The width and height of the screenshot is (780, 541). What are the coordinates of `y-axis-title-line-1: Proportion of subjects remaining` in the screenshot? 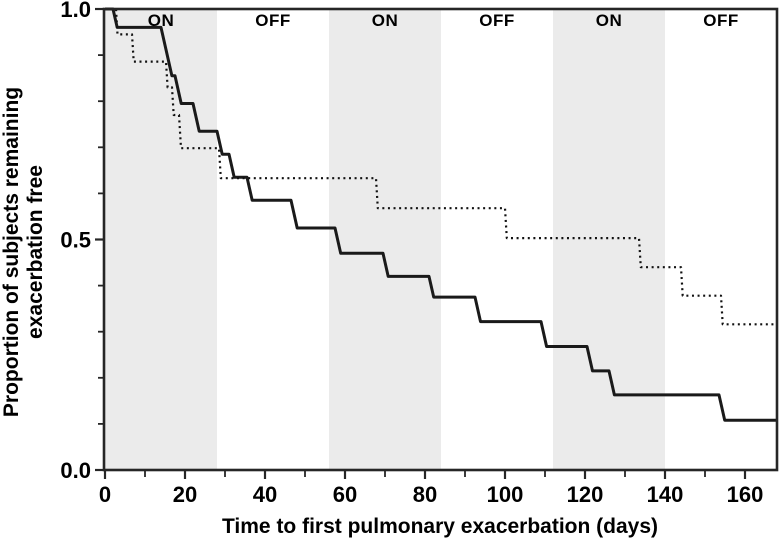 It's located at (11, 252).